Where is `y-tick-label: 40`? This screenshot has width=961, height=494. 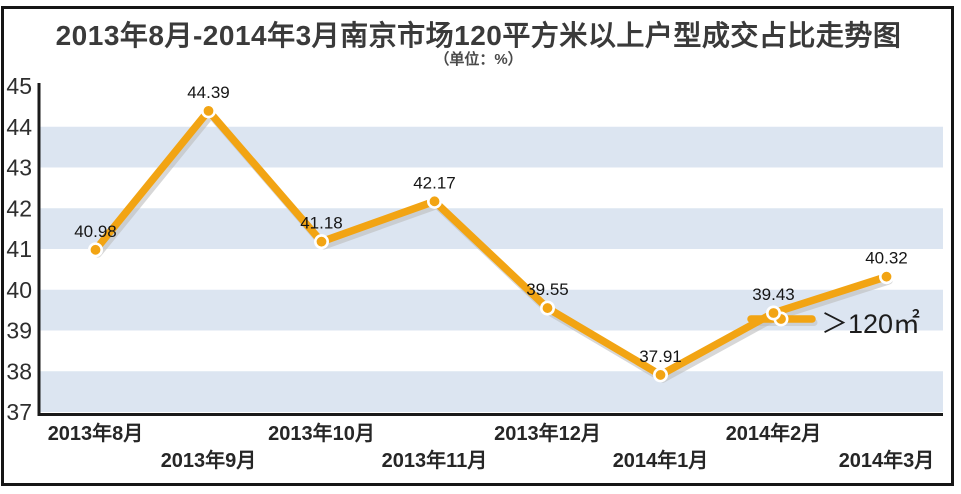
y-tick-label: 40 is located at coordinates (19, 290).